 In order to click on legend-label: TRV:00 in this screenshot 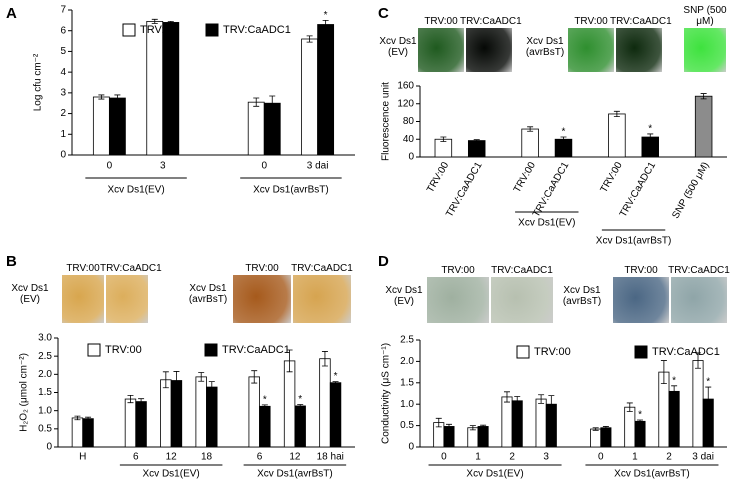, I will do `click(123, 350)`.